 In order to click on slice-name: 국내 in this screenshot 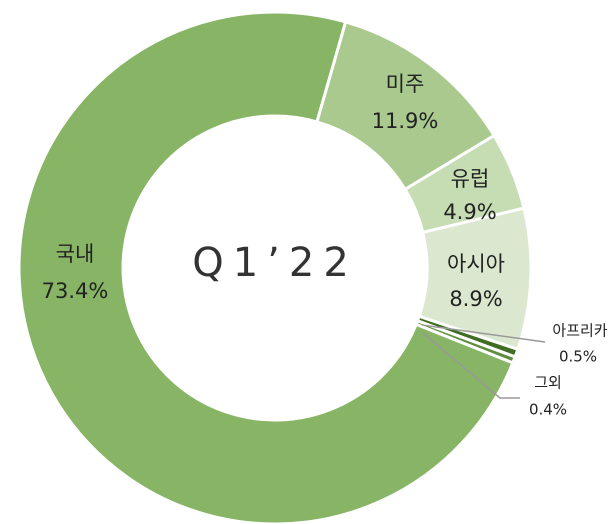, I will do `click(75, 254)`.